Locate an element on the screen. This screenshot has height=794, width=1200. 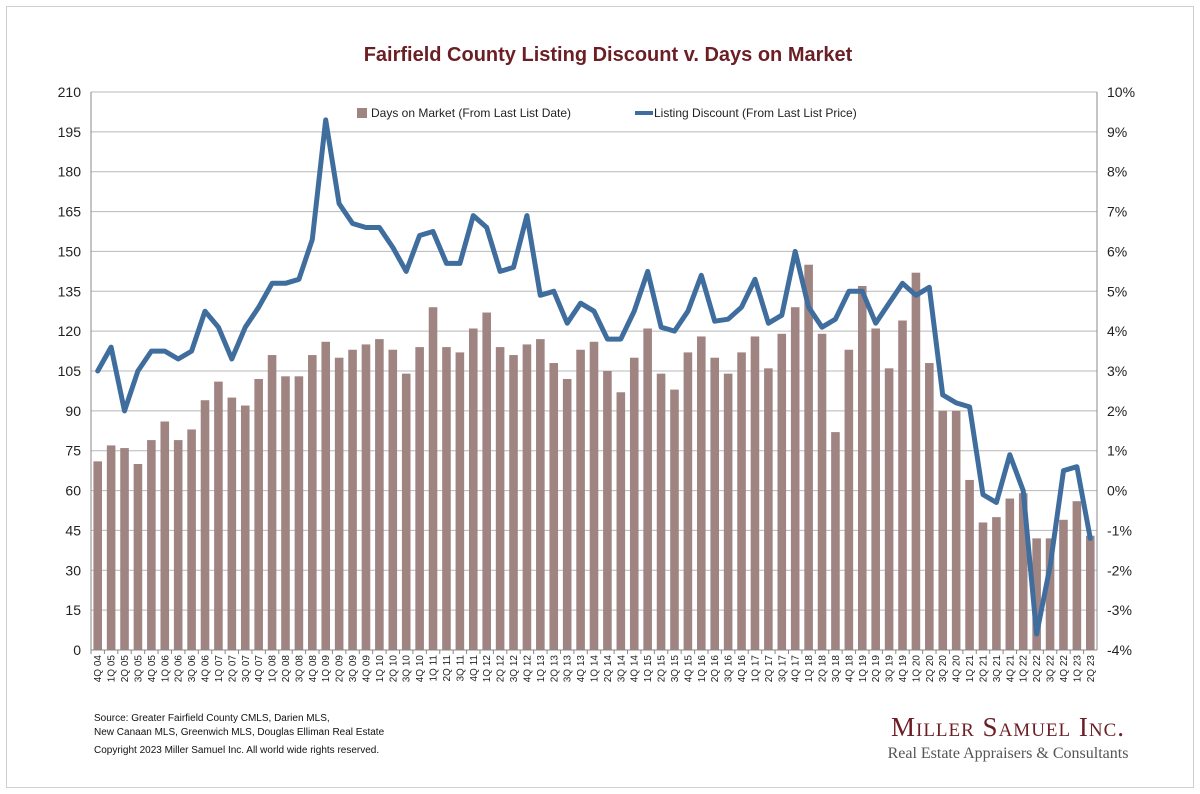
y-right-tick-label: 2% is located at coordinates (1117, 411).